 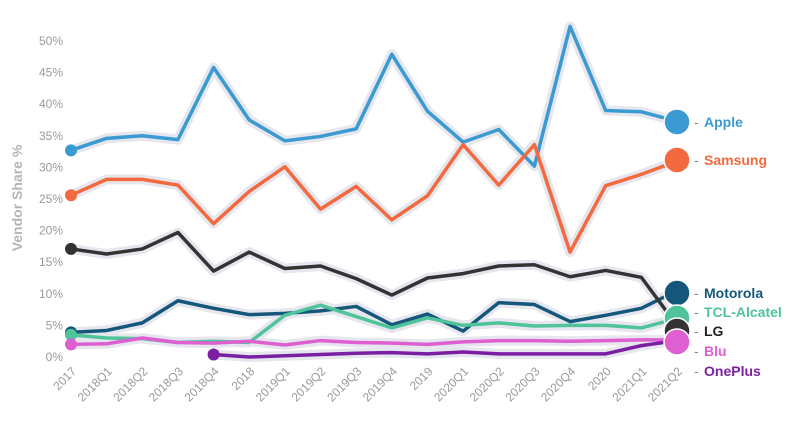 I want to click on legend-label: Motorola, so click(x=733, y=293).